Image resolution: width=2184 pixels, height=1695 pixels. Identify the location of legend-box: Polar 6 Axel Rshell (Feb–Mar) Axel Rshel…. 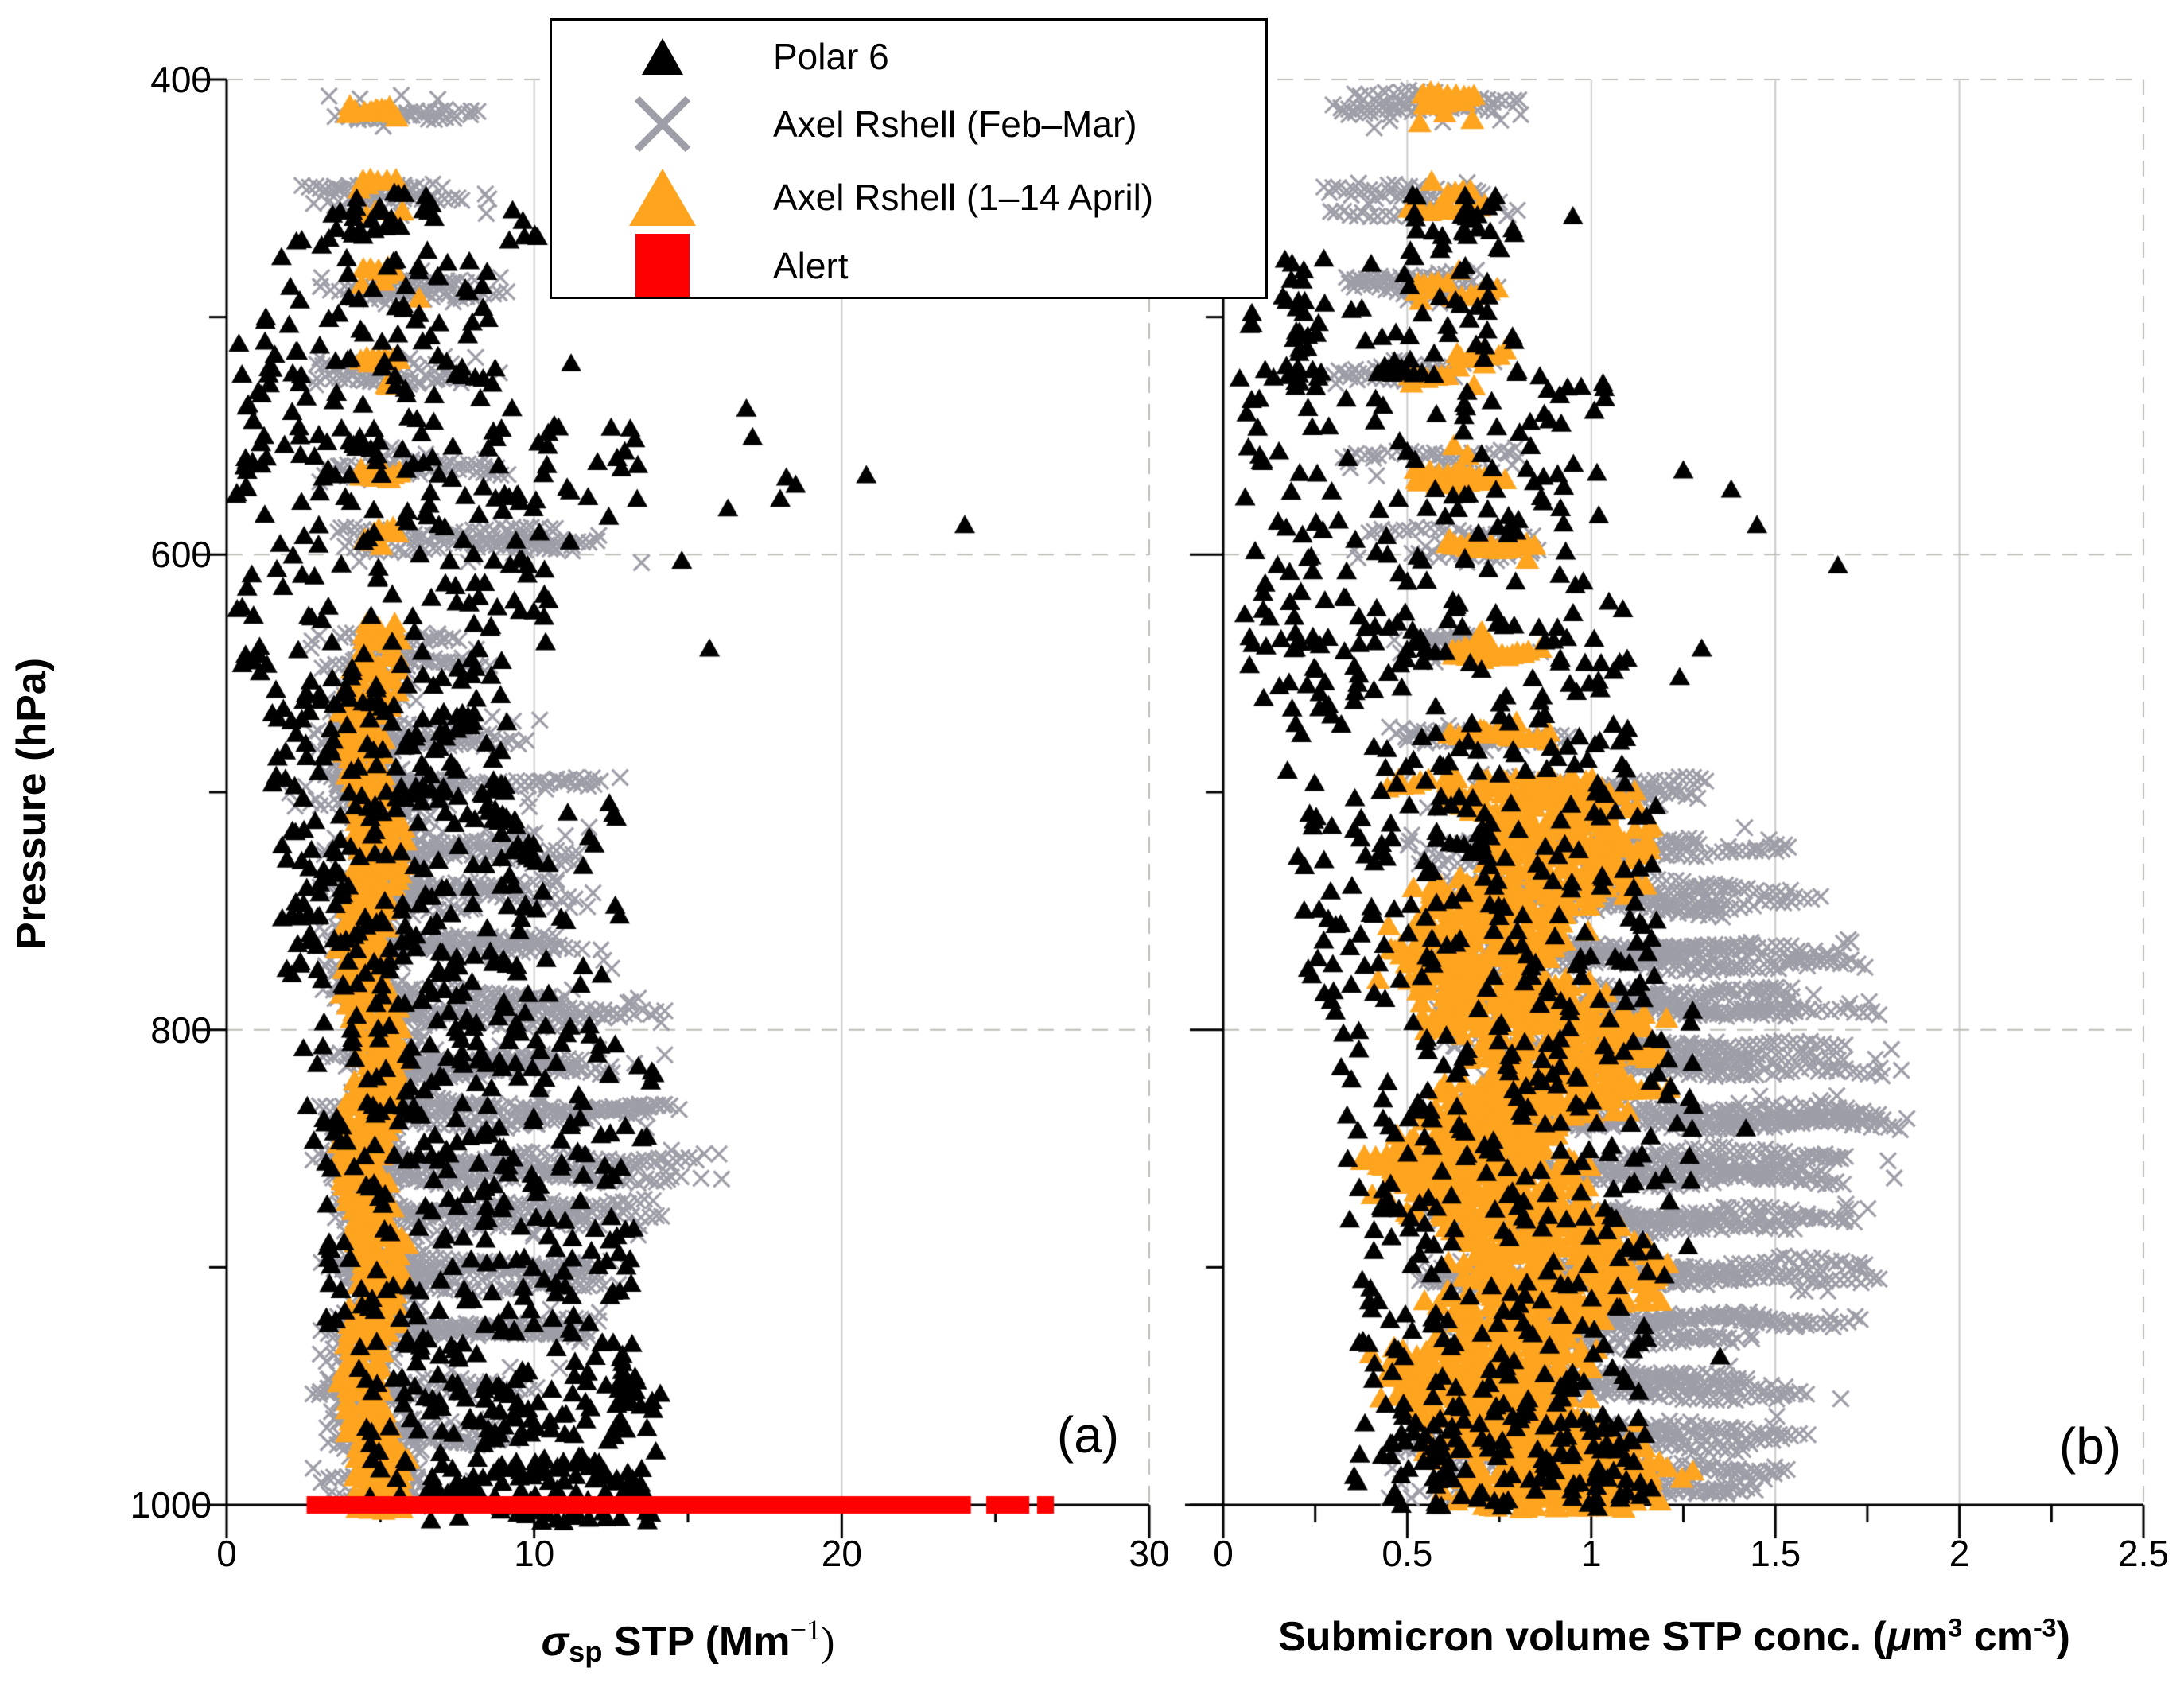
(909, 158).